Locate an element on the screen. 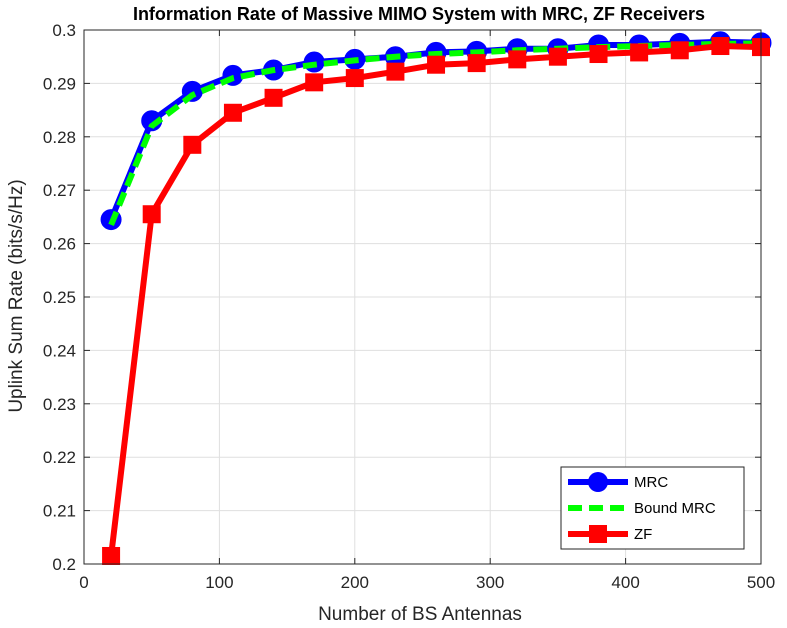  y-tick-label: 0.28 is located at coordinates (59, 137).